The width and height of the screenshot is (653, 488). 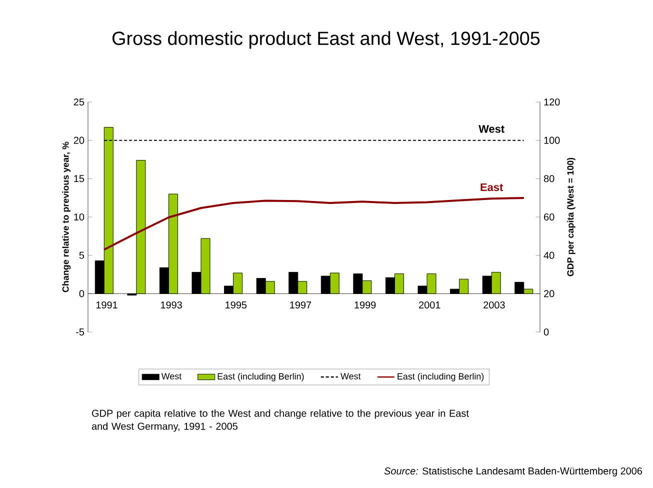 I want to click on y-tick-label: 25, so click(x=79, y=102).